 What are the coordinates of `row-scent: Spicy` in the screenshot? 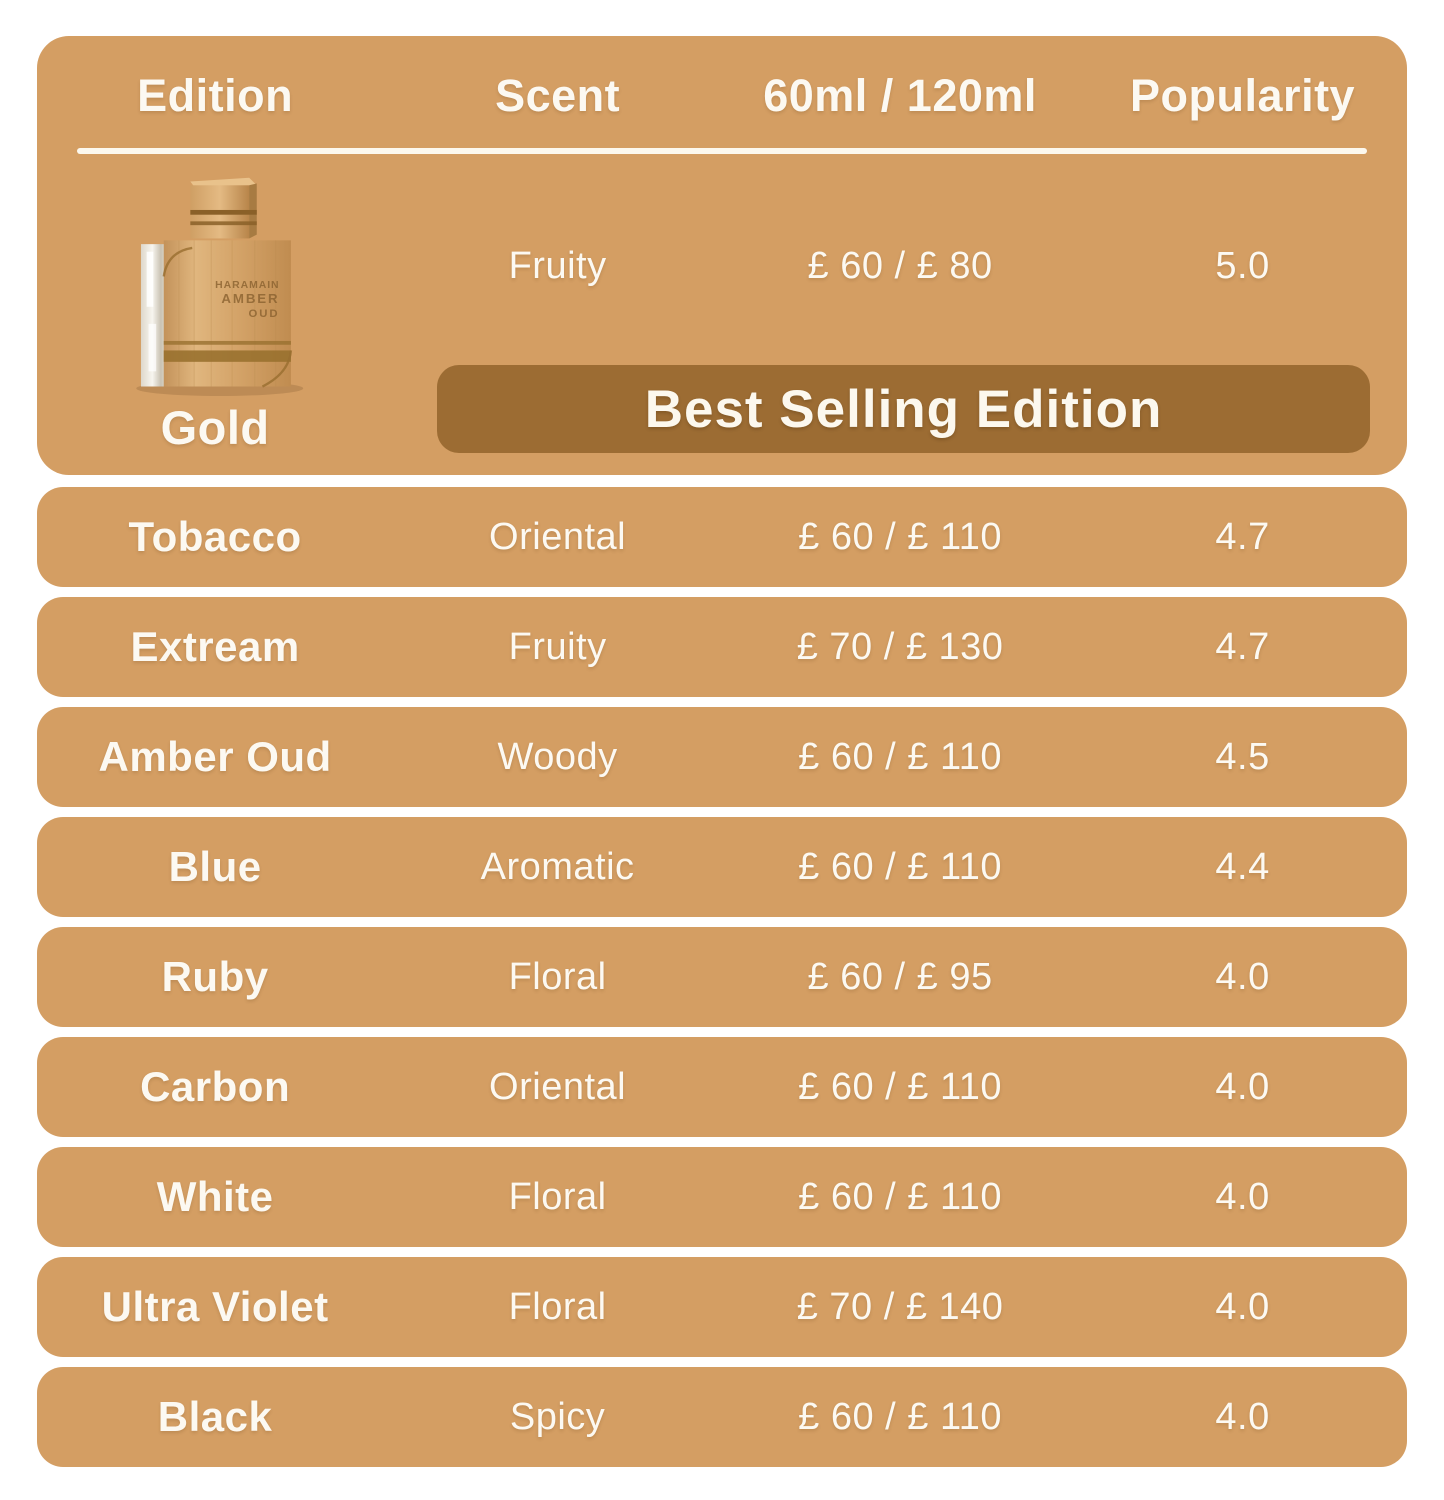 It's located at (557, 1416).